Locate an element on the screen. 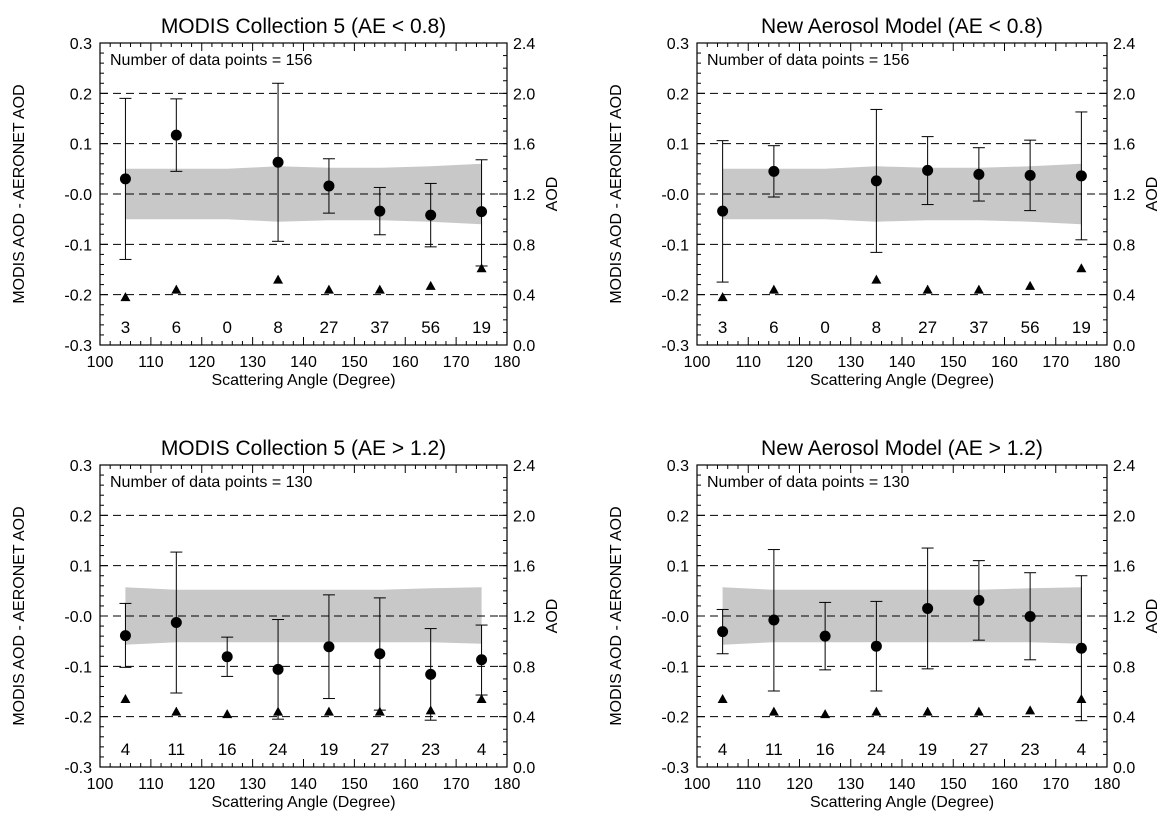 Image resolution: width=1163 pixels, height=817 pixels. count-label: 4 is located at coordinates (1081, 749).